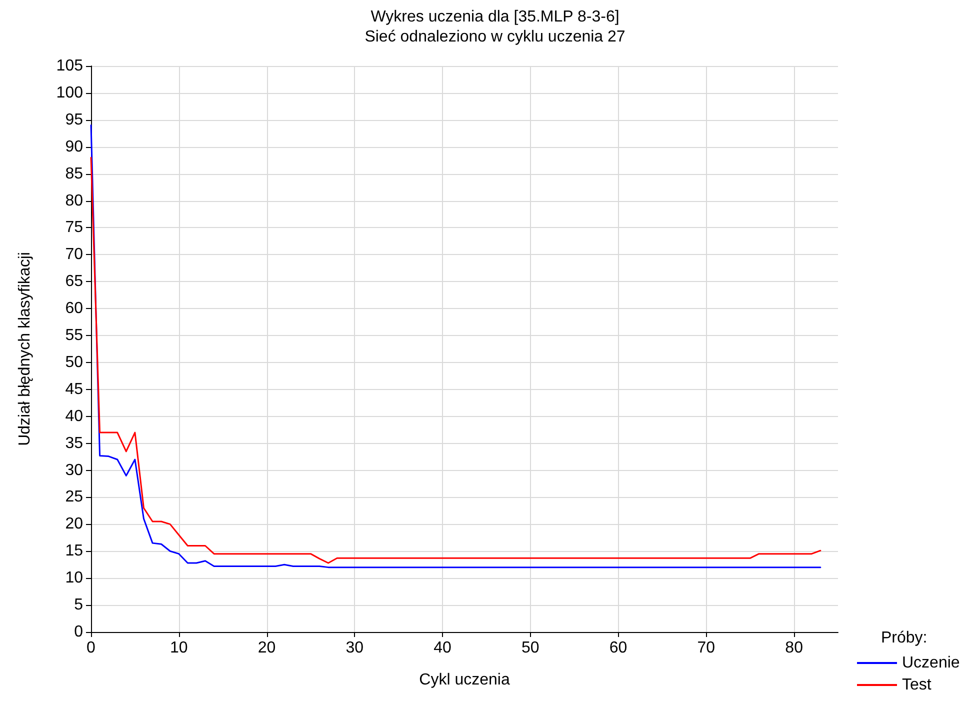 This screenshot has width=970, height=701. Describe the element at coordinates (74, 119) in the screenshot. I see `y-tick-label: 95` at that location.